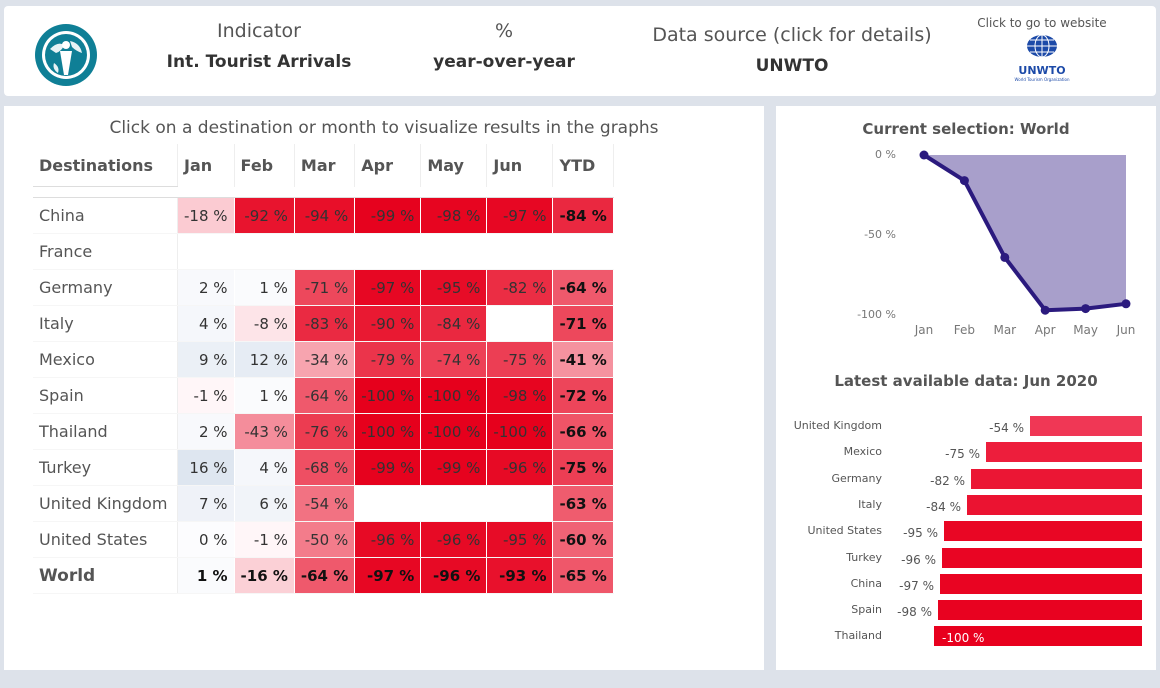  What do you see at coordinates (323, 287) in the screenshot?
I see `table-row: Germany 2 % 1 % -71 % -97 % -95 % -82 % -64 %` at bounding box center [323, 287].